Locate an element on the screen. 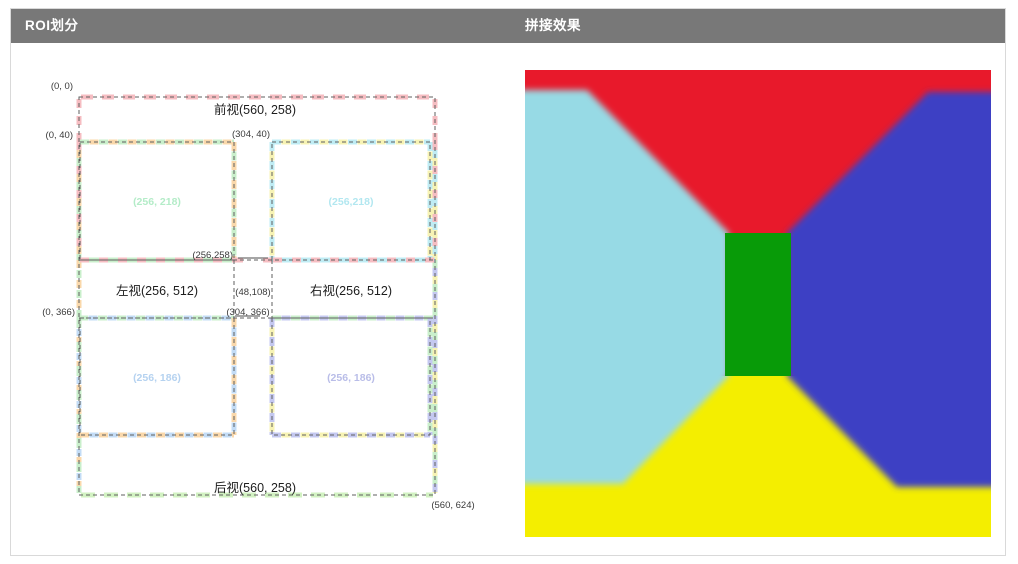  right-region is located at coordinates (889, 289).